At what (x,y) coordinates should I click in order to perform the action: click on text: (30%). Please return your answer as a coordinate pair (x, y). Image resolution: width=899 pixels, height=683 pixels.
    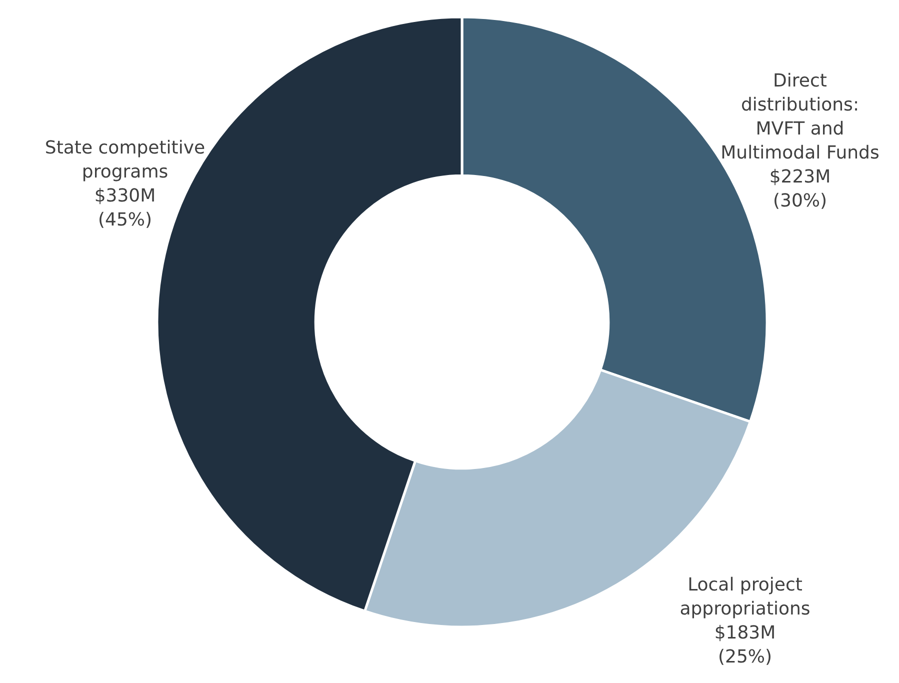
    Looking at the image, I should click on (800, 201).